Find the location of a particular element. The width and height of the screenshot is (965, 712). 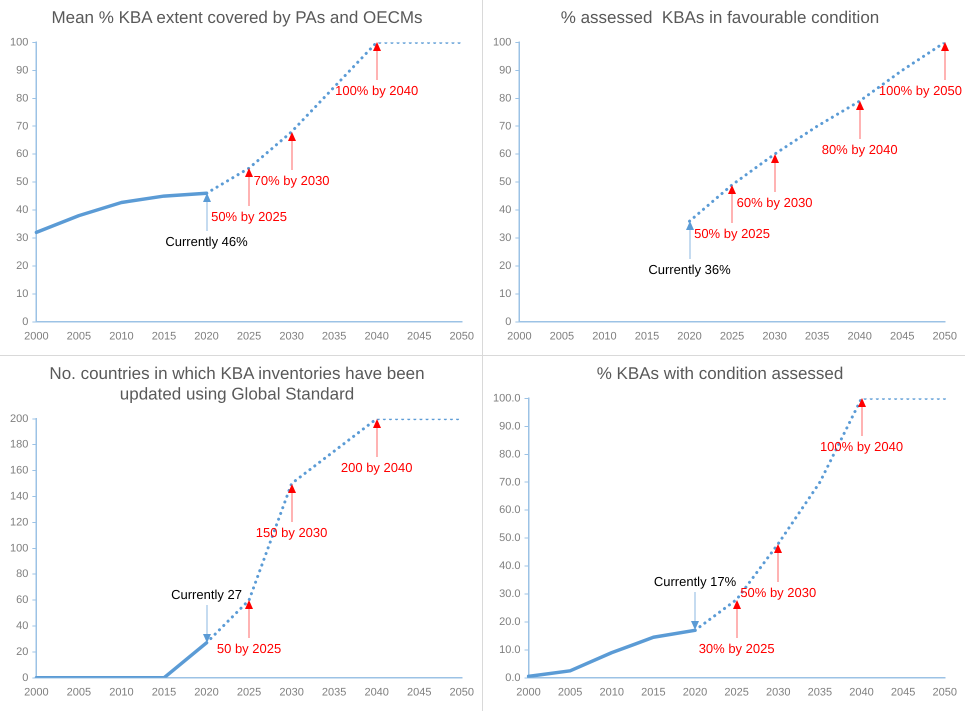

y-tick-label: 120 is located at coordinates (19, 522).